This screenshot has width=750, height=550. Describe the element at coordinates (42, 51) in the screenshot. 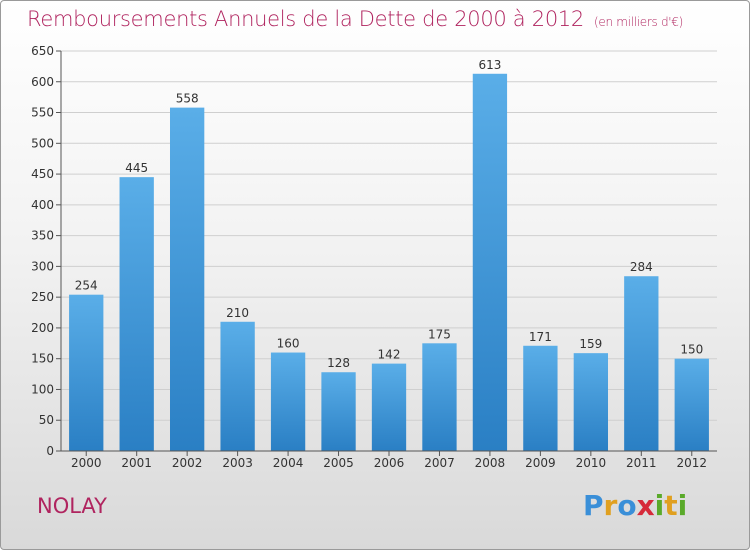

I see `y-tick-label: 650` at that location.